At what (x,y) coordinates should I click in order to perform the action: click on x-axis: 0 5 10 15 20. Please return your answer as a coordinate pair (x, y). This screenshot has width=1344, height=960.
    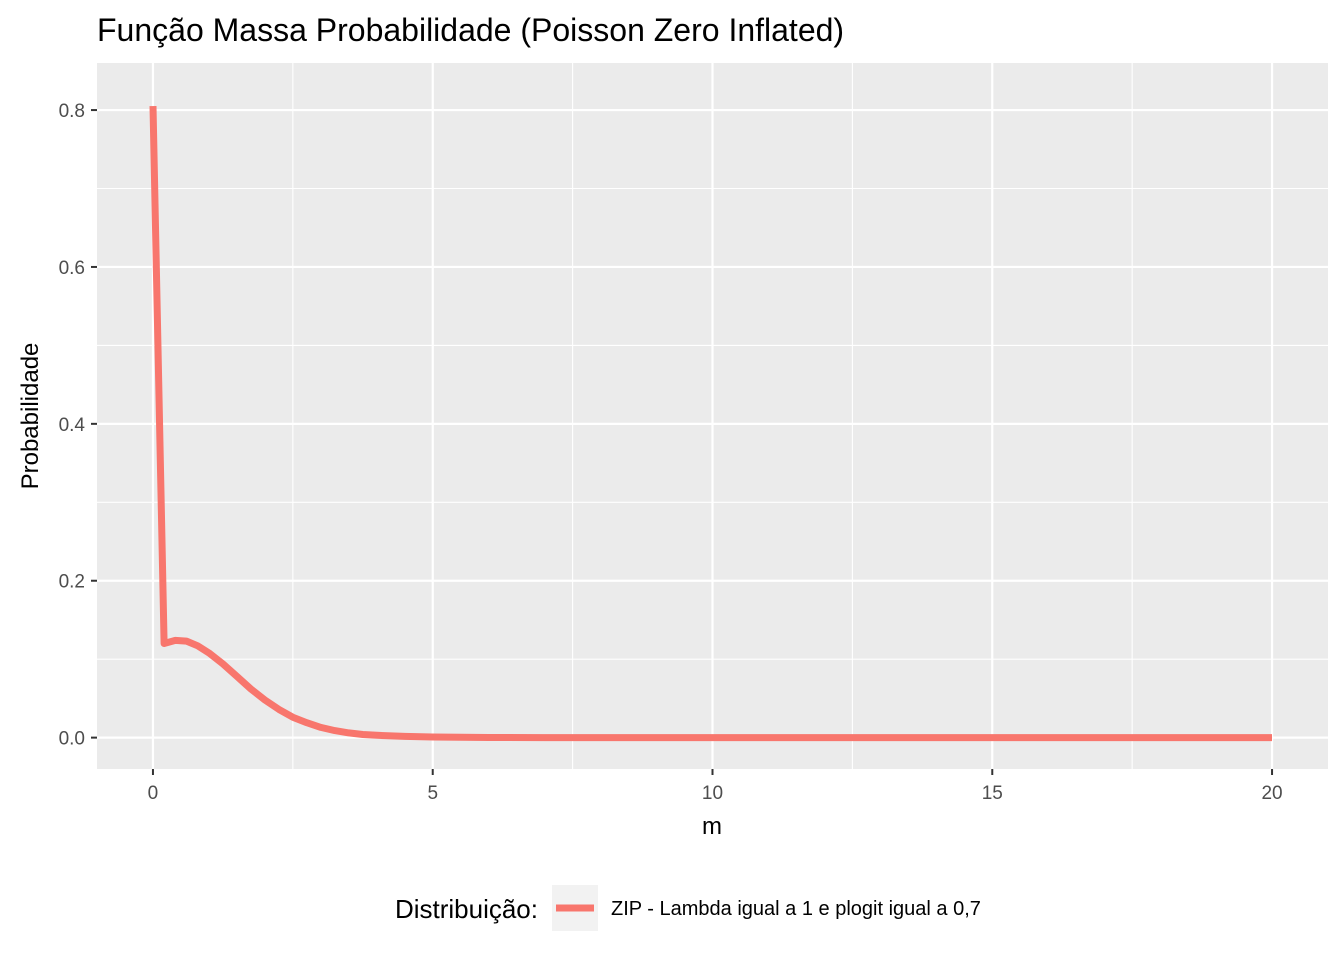
    Looking at the image, I should click on (715, 786).